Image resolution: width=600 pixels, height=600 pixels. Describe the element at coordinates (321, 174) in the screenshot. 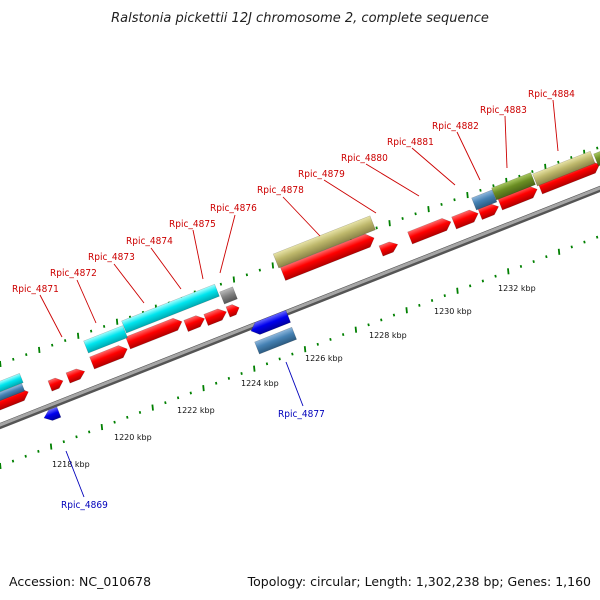

I see `gene-label-rpic-4879: Rpic_4879` at that location.